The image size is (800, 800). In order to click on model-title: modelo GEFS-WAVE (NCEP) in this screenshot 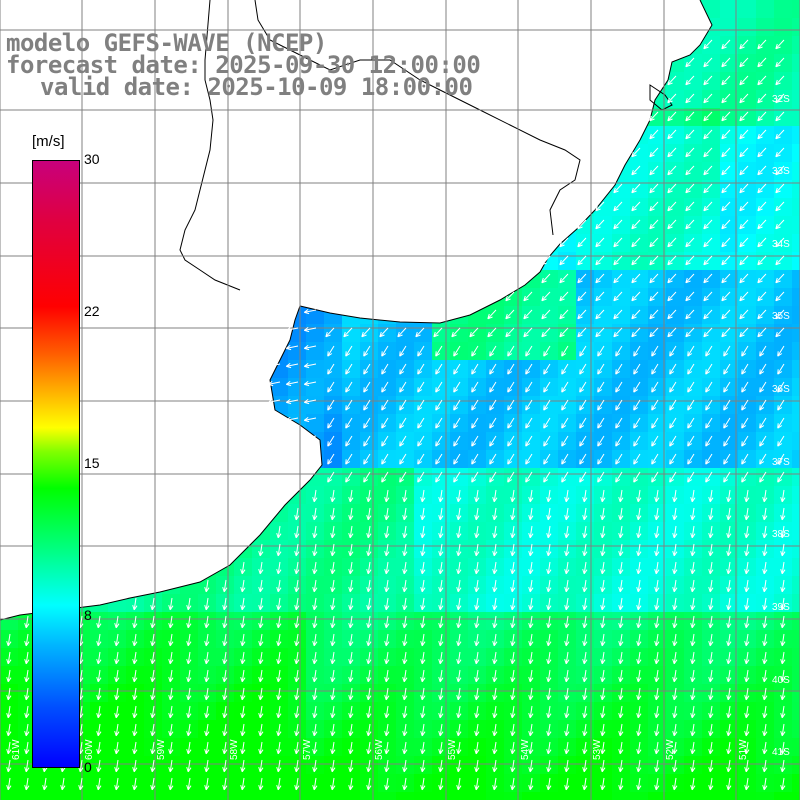, I will do `click(166, 43)`.